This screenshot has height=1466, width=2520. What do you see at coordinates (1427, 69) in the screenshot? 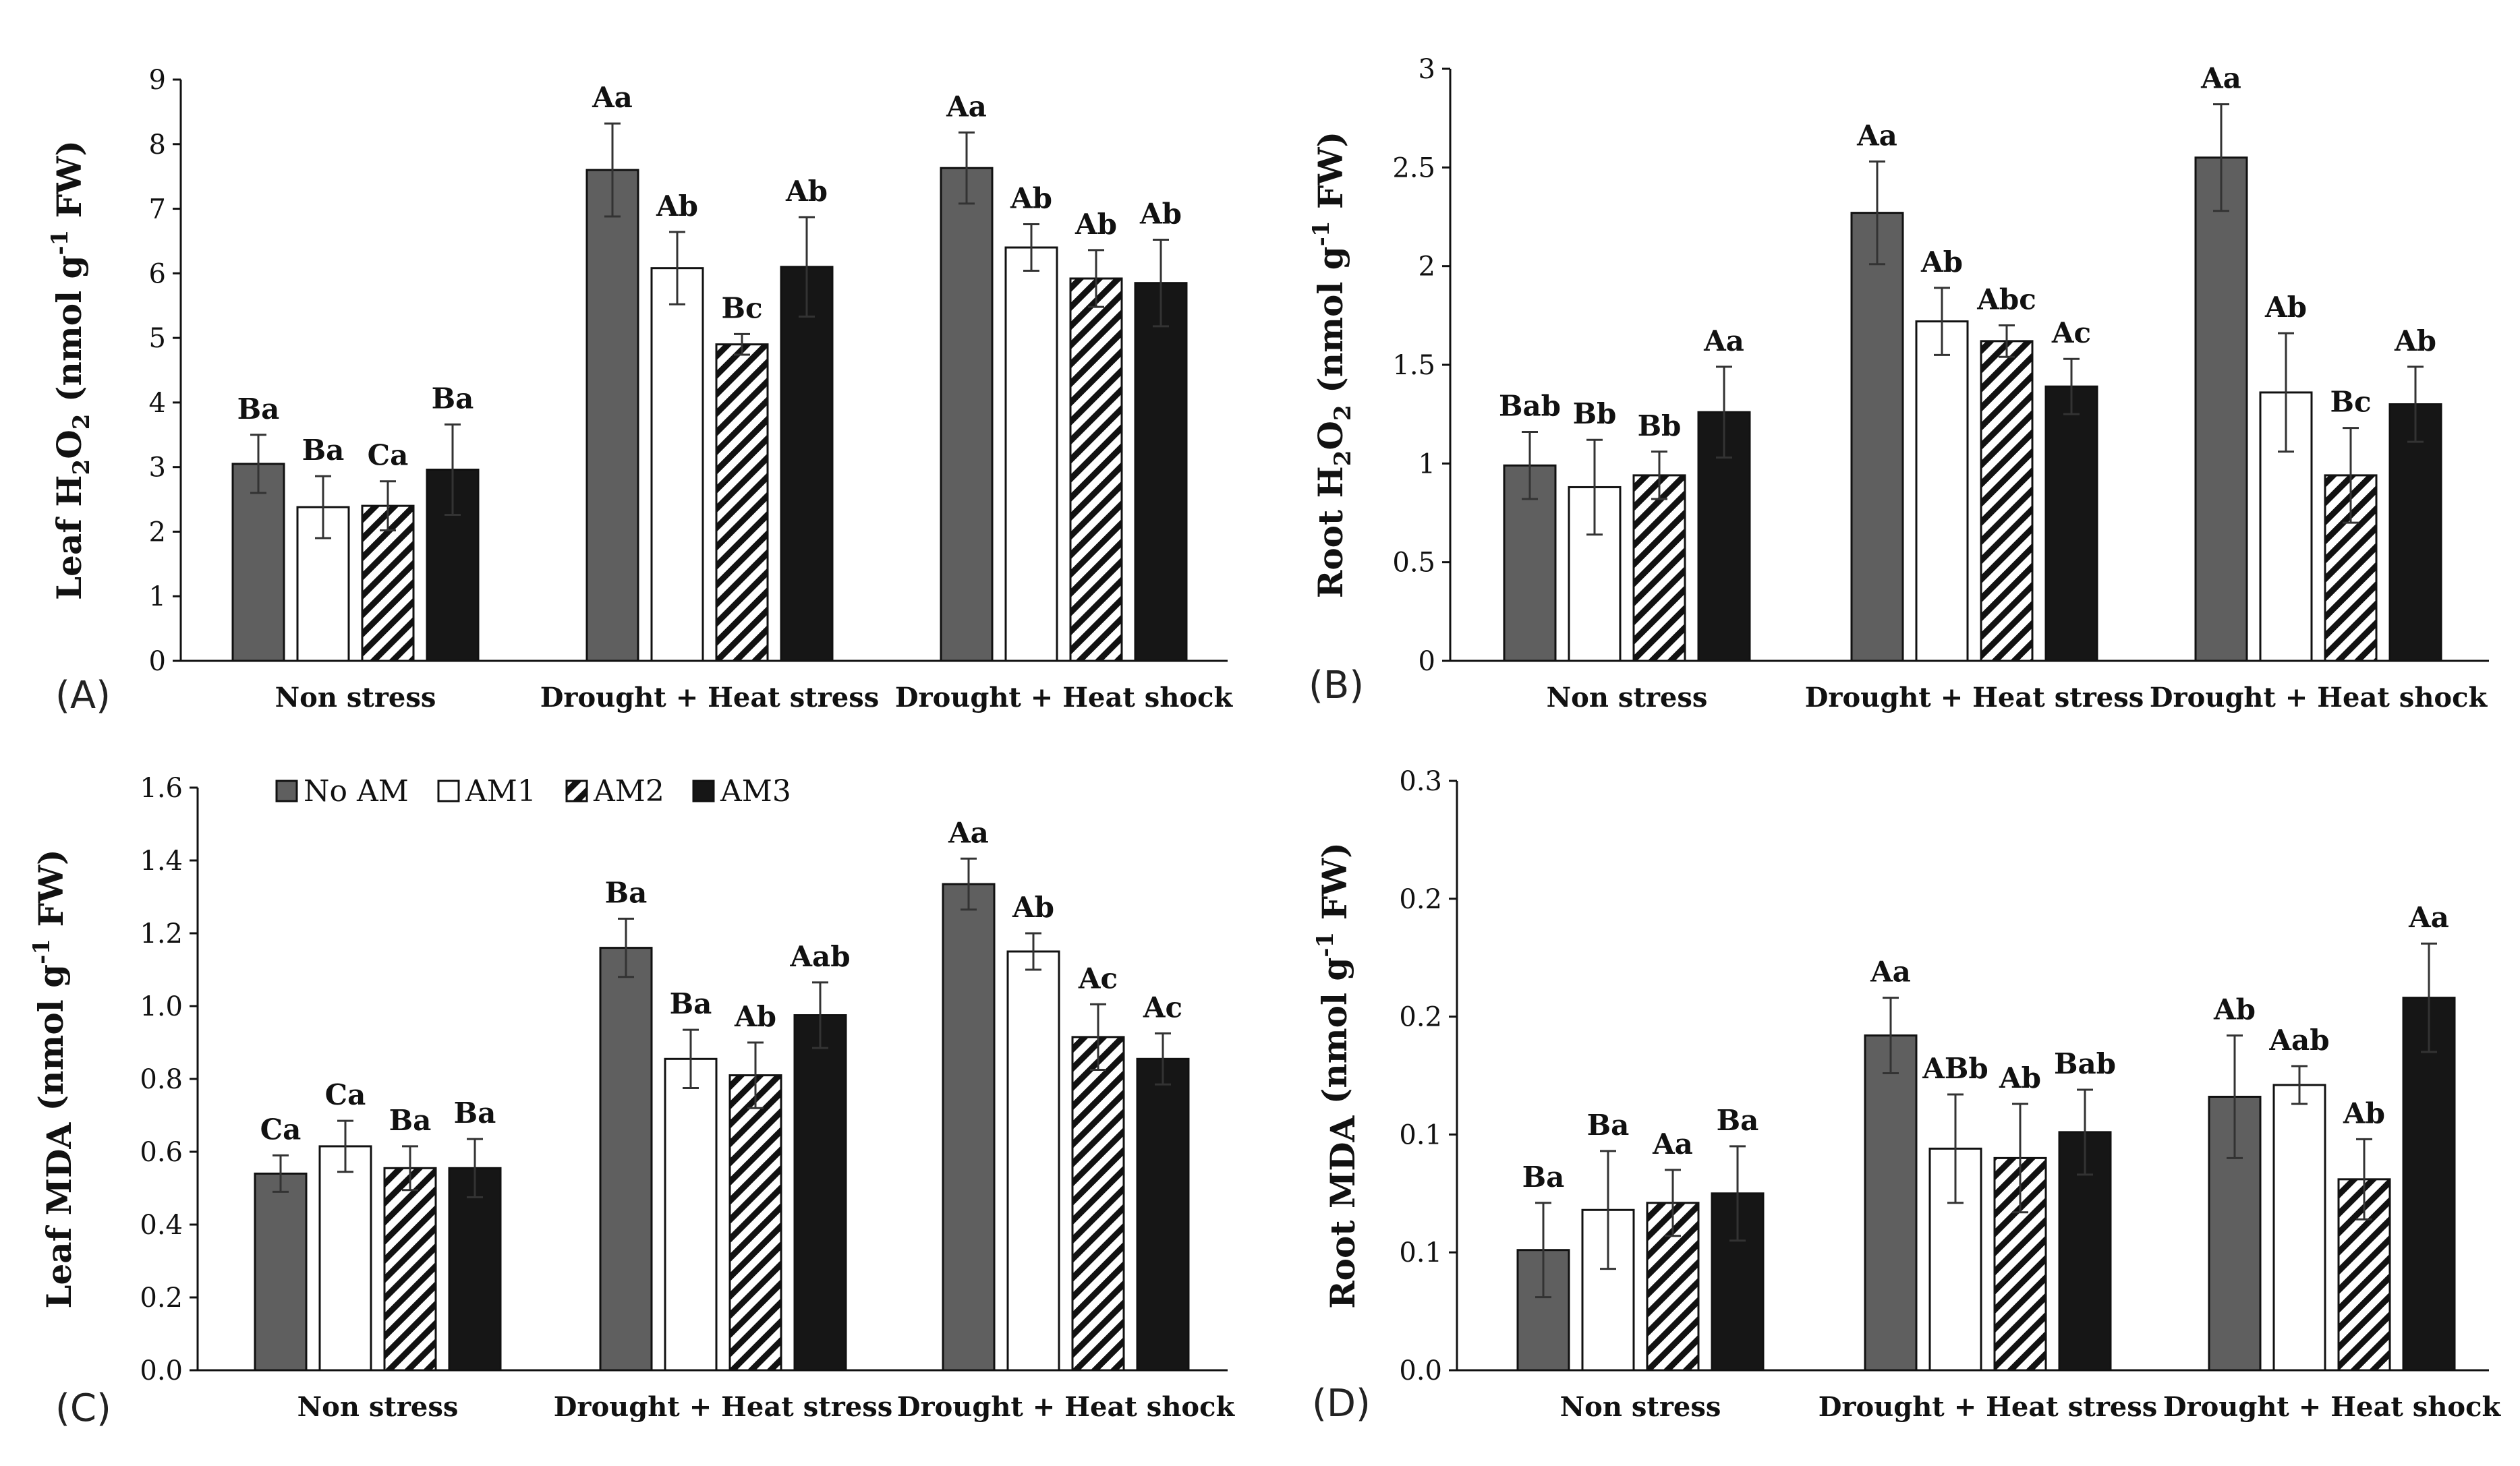
I see `y-tick-label: 3` at bounding box center [1427, 69].